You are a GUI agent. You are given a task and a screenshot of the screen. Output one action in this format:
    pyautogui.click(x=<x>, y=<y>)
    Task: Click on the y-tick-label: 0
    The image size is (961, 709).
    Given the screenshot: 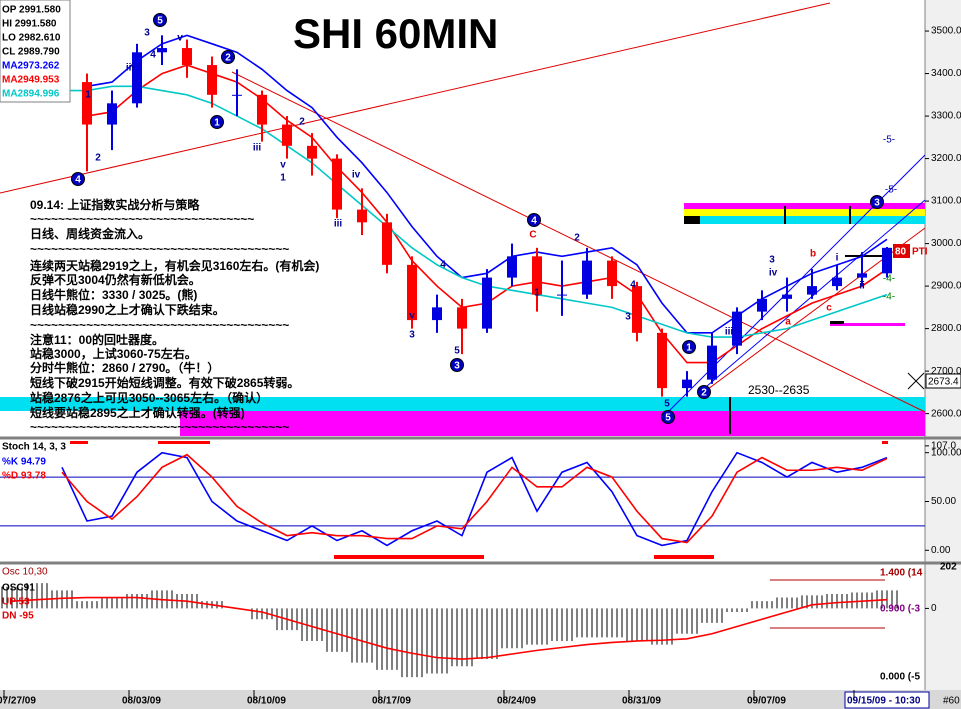 What is the action you would take?
    pyautogui.click(x=934, y=608)
    